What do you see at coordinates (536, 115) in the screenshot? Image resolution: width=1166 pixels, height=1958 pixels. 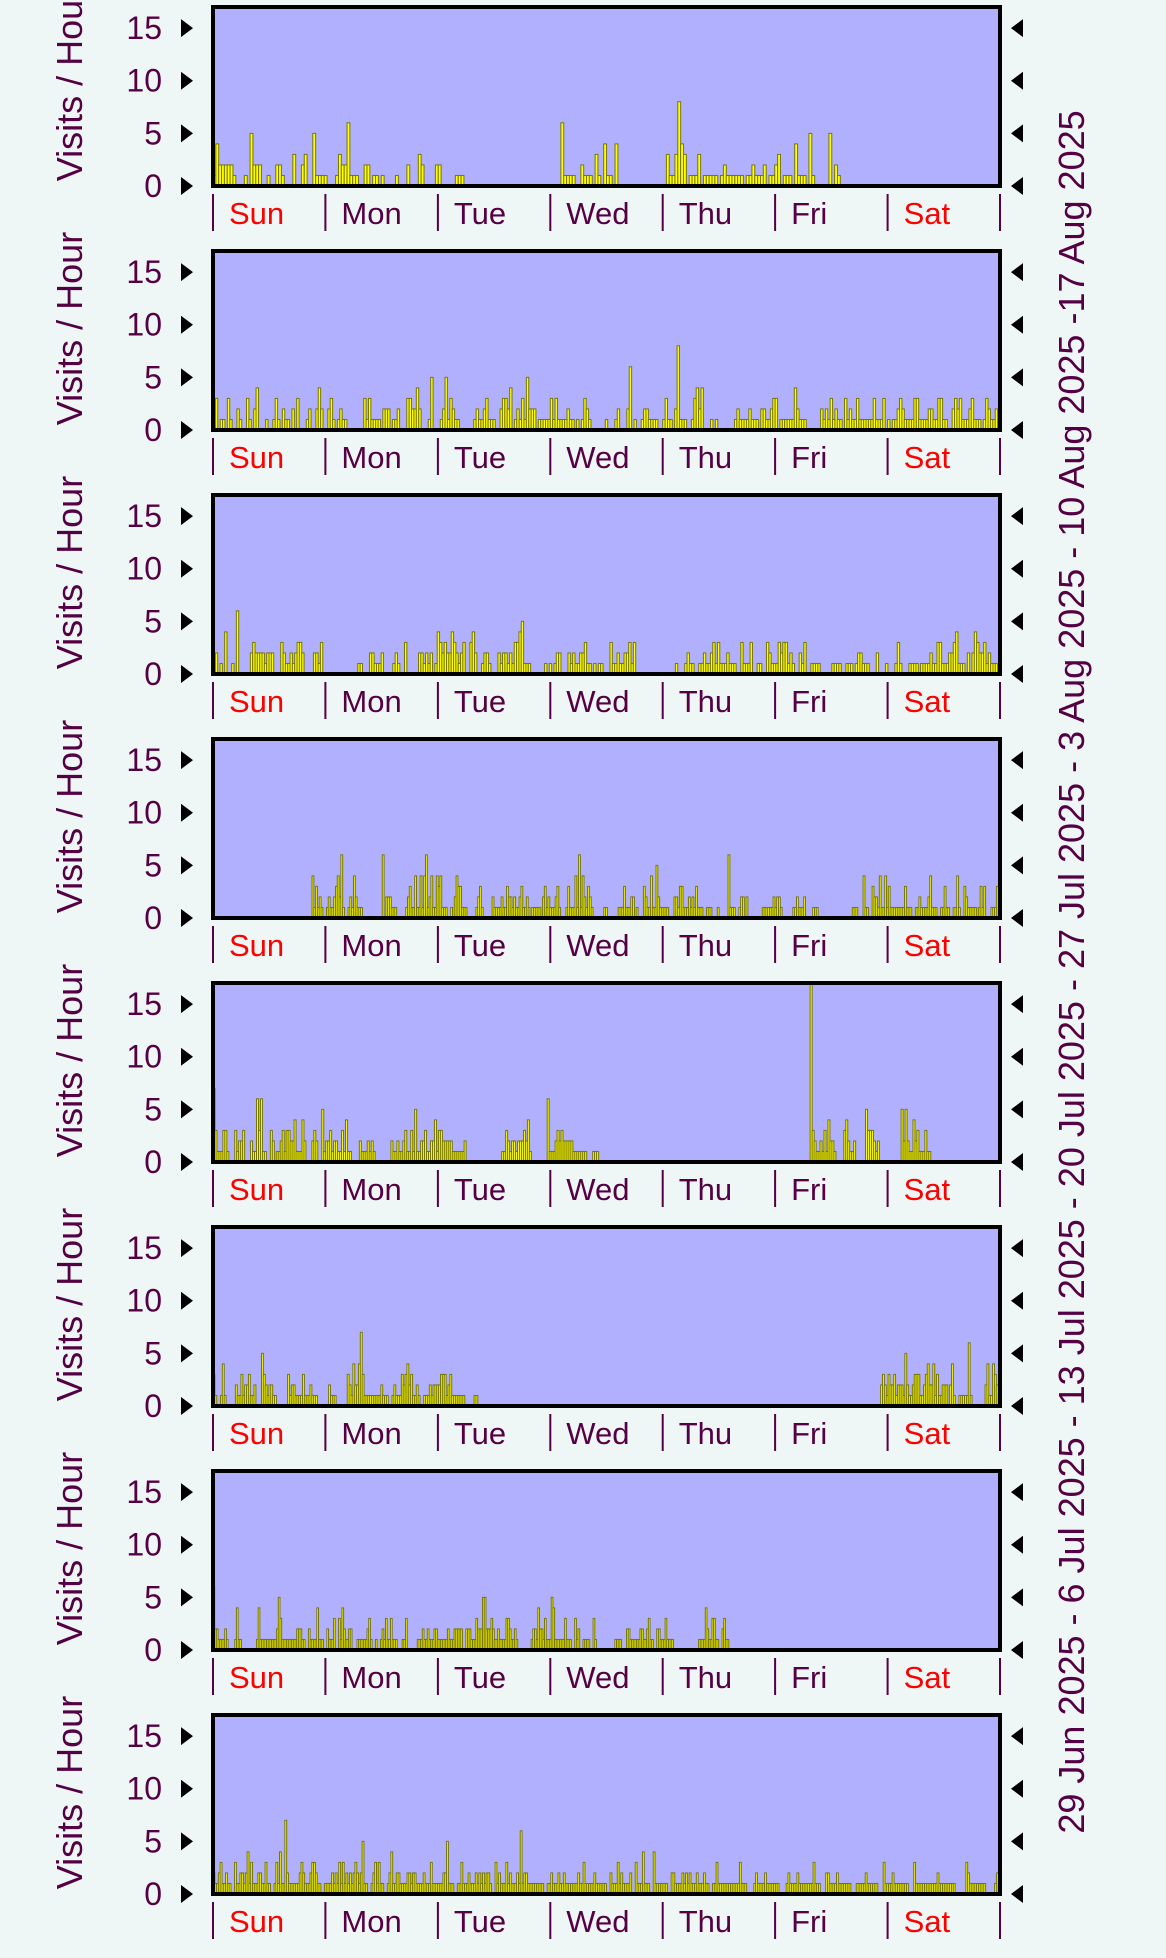 I see `week-panel-0: 0 5 10 15 Visits / Hour Sun Mon Tue Wed Thu Fri Sat` at bounding box center [536, 115].